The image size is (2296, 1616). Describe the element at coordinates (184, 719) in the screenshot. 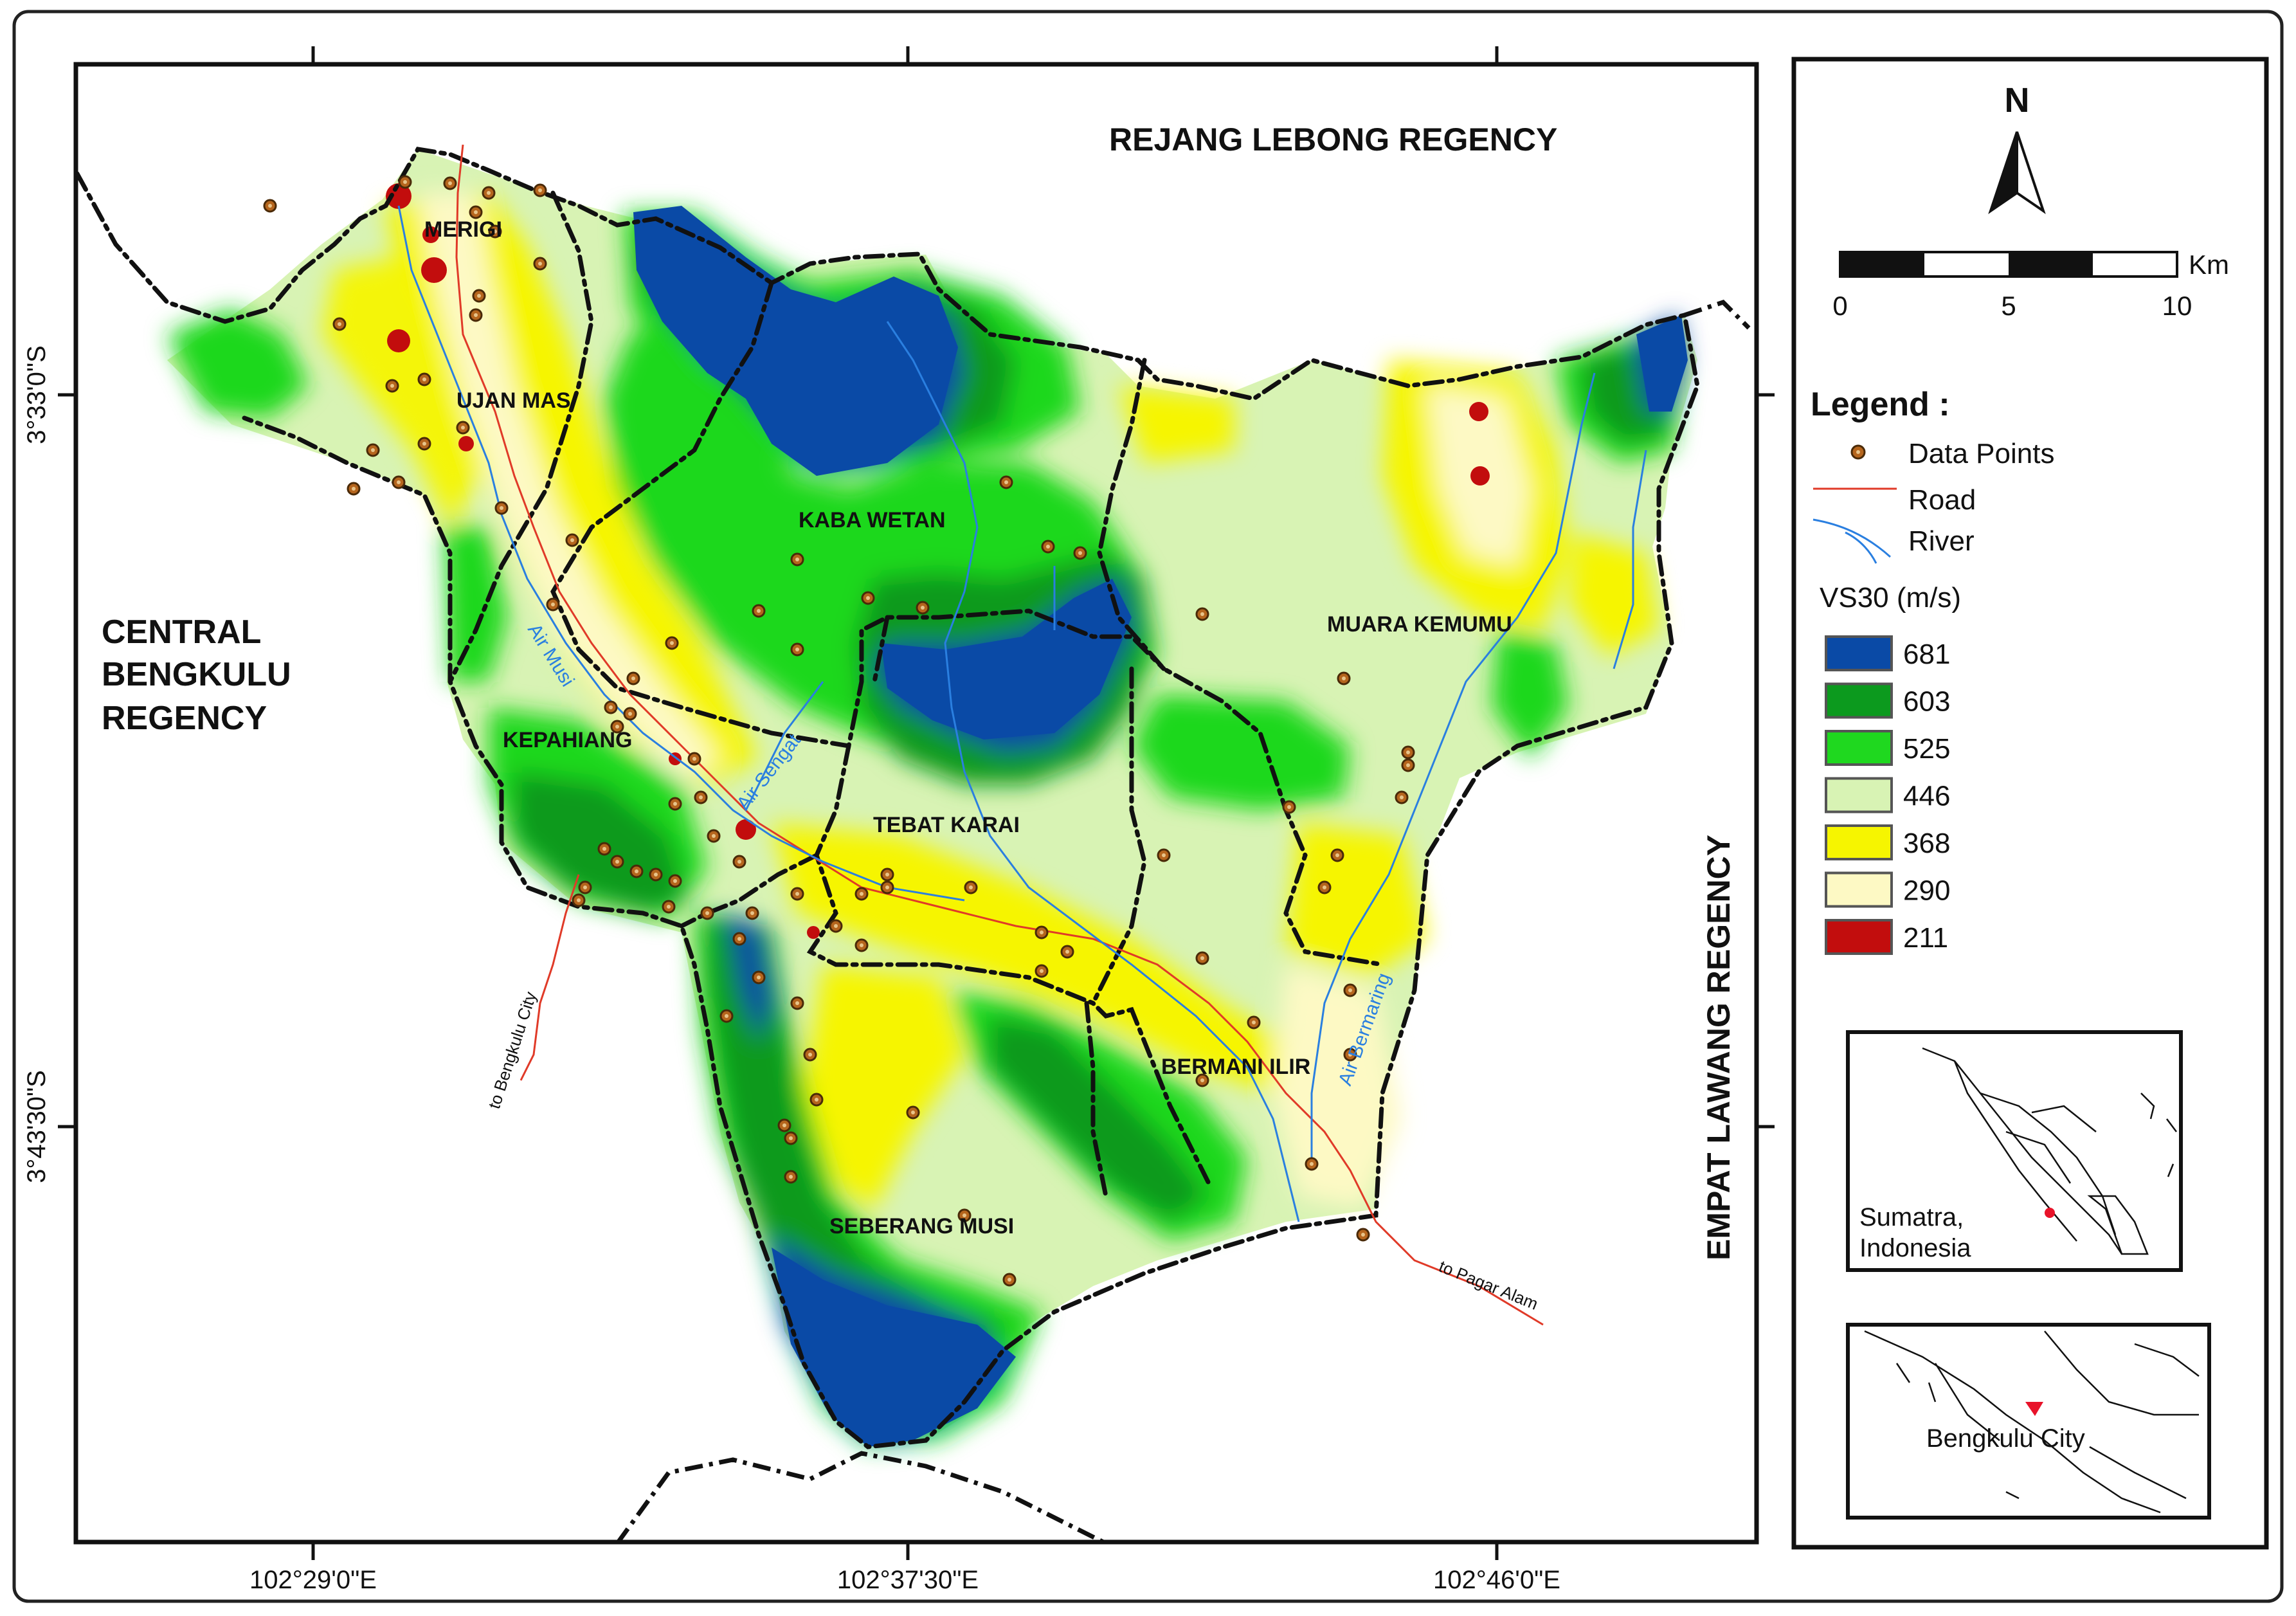

I see `region-label-west-3: REGENCY` at that location.